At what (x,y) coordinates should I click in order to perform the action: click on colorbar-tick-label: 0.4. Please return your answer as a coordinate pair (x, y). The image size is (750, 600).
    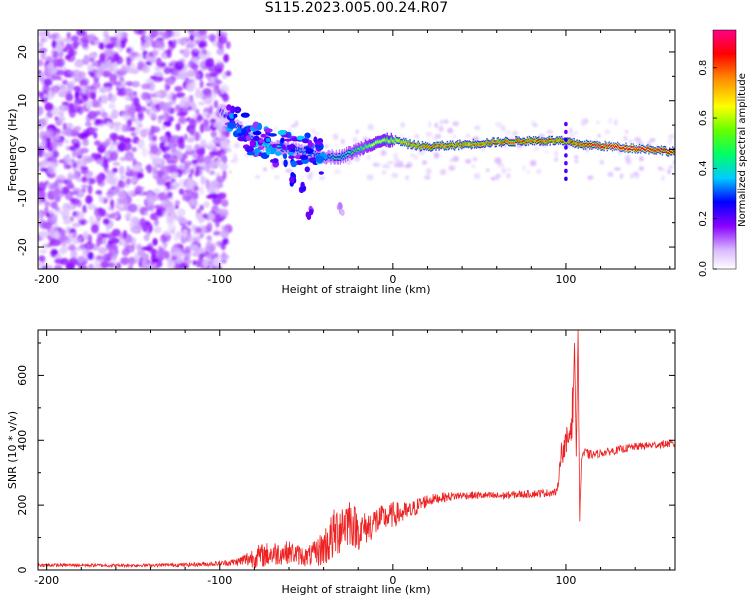
    Looking at the image, I should click on (703, 168).